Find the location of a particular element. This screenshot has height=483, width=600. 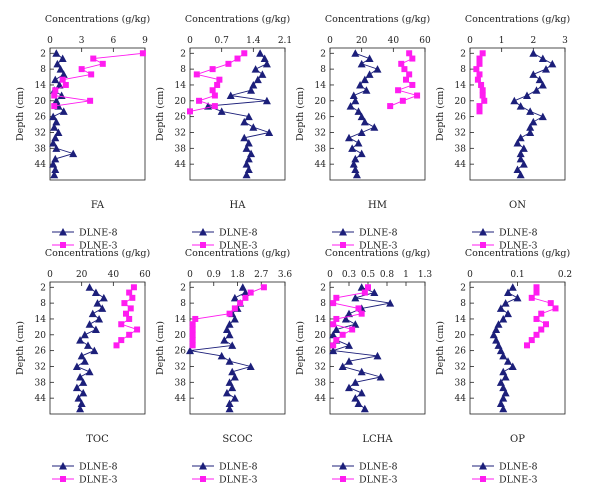

x-tick-label: 0.8 is located at coordinates (387, 275).